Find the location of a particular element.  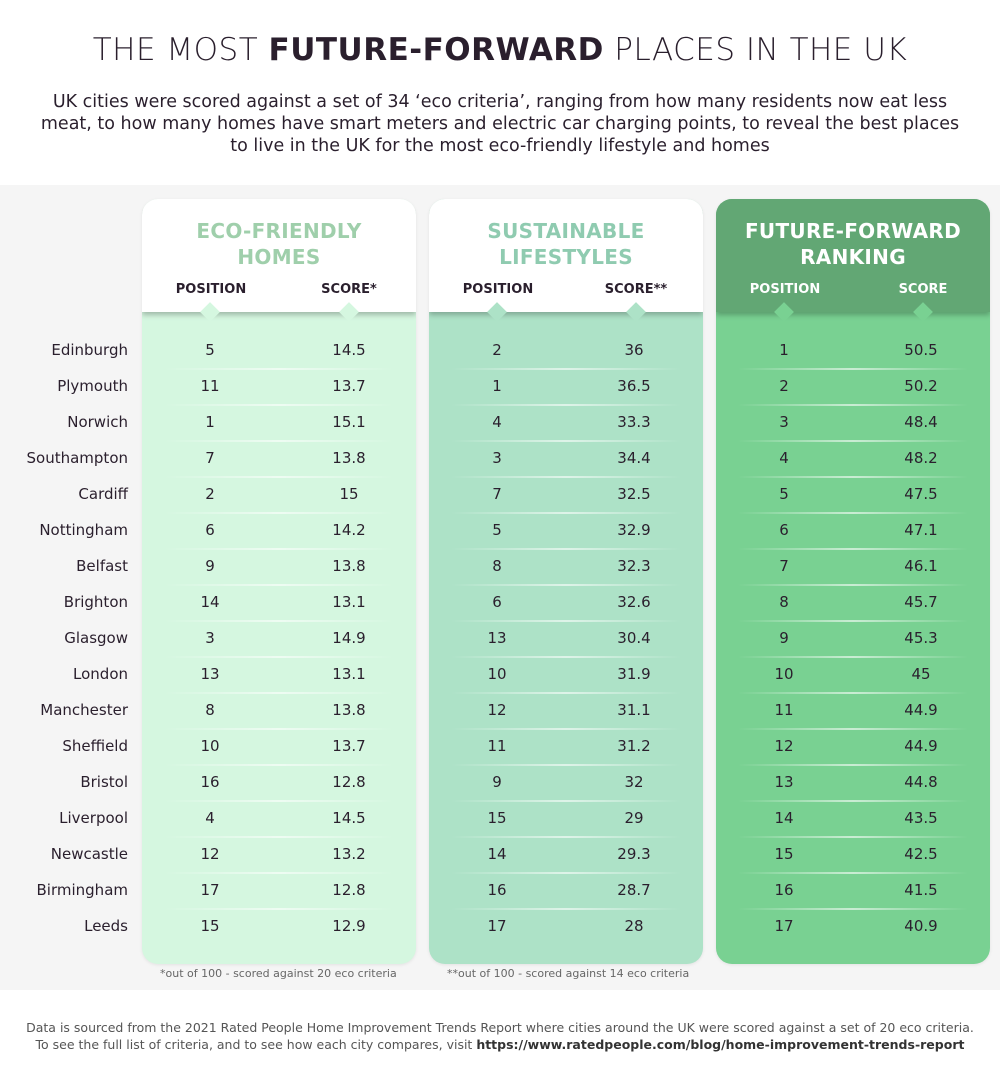

lifestyles-score: 29 is located at coordinates (634, 818).